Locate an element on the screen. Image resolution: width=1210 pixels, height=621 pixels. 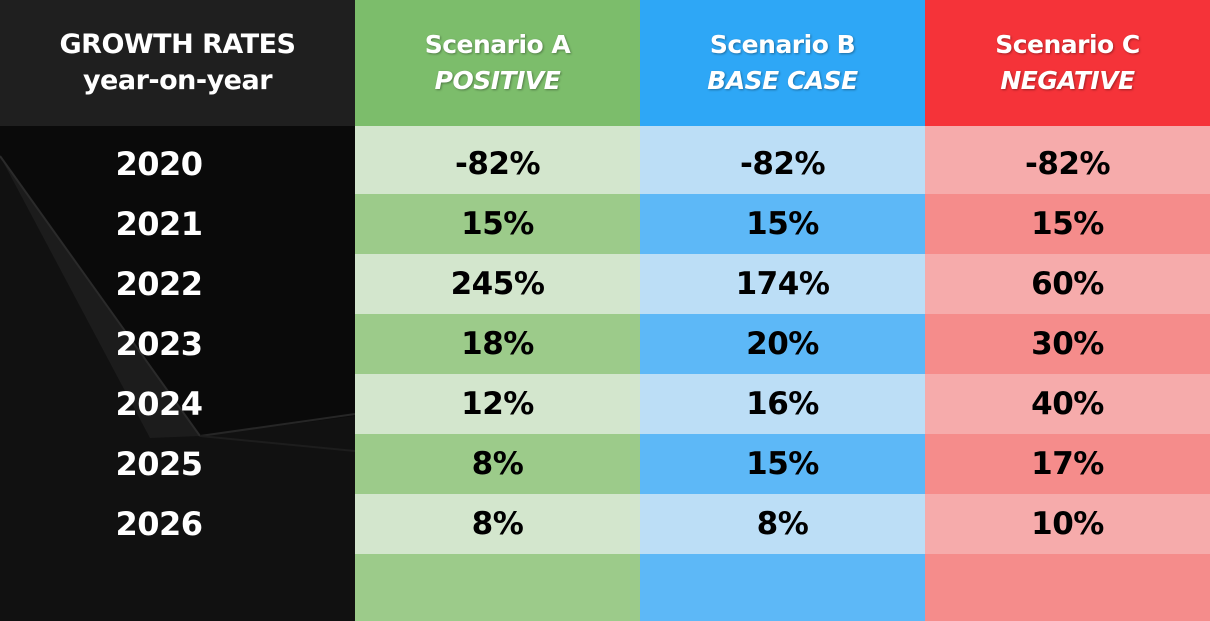
year-label: 2024 is located at coordinates (159, 404).